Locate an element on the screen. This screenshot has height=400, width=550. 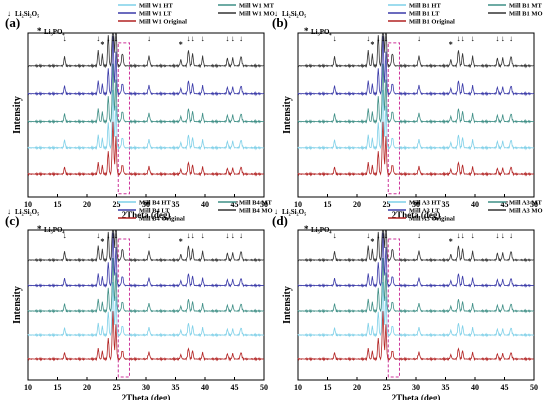
legend-entry: Mill A3 MT is located at coordinates (526, 203).